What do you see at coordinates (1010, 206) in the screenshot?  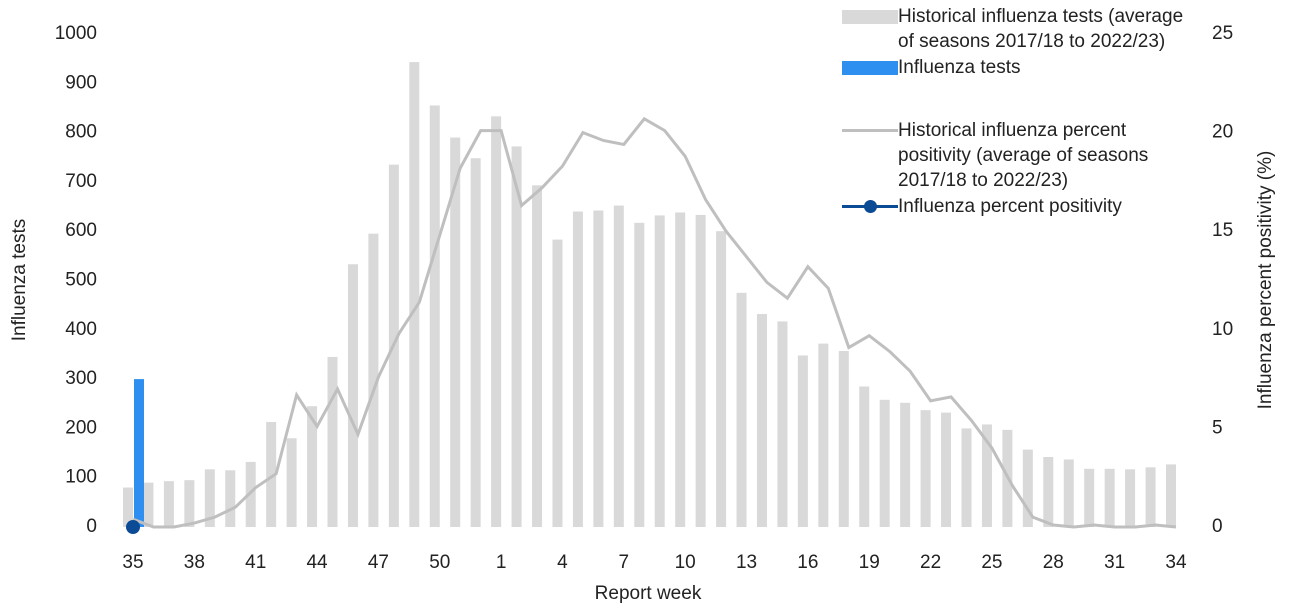 I see `legend-label: Influenza percent positivity` at bounding box center [1010, 206].